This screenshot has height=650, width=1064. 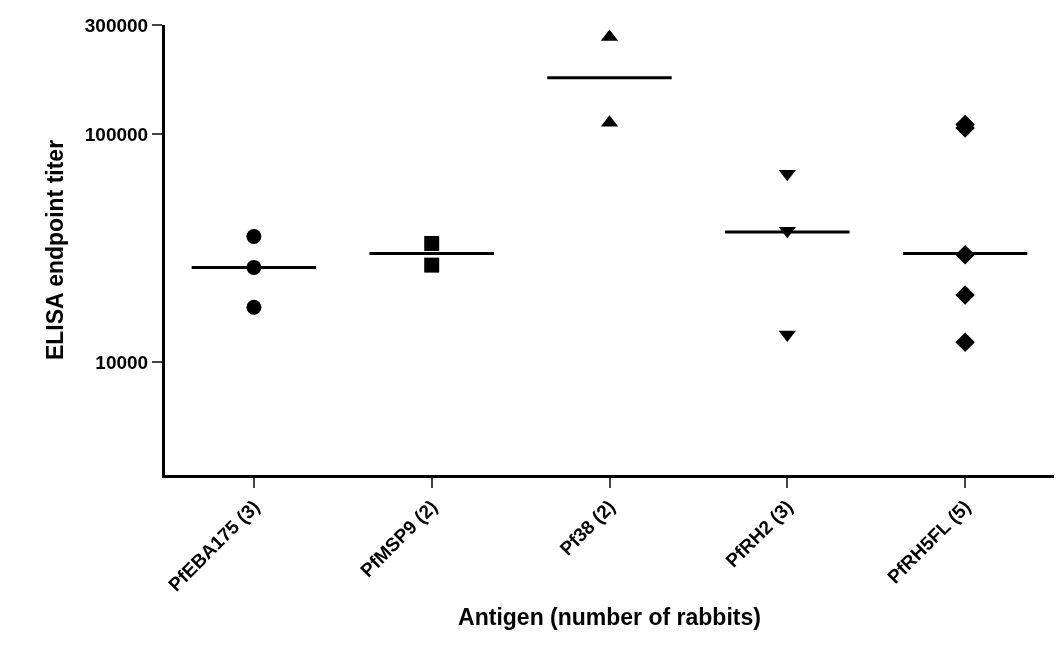 What do you see at coordinates (122, 362) in the screenshot?
I see `y-tick-label: 10000` at bounding box center [122, 362].